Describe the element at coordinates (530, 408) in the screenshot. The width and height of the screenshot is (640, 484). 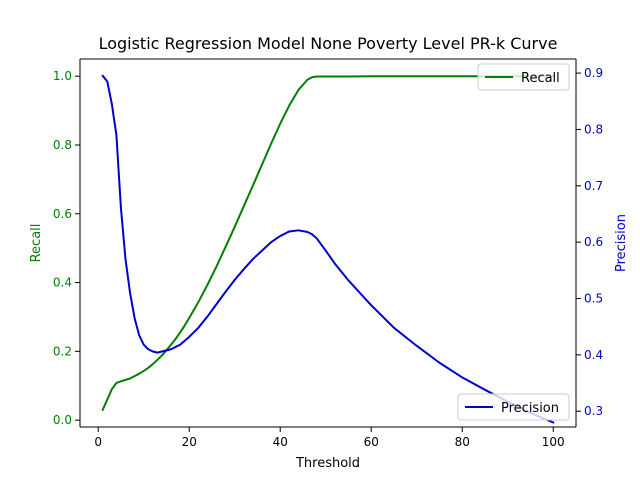
I see `legend-precision-label: Precision` at that location.